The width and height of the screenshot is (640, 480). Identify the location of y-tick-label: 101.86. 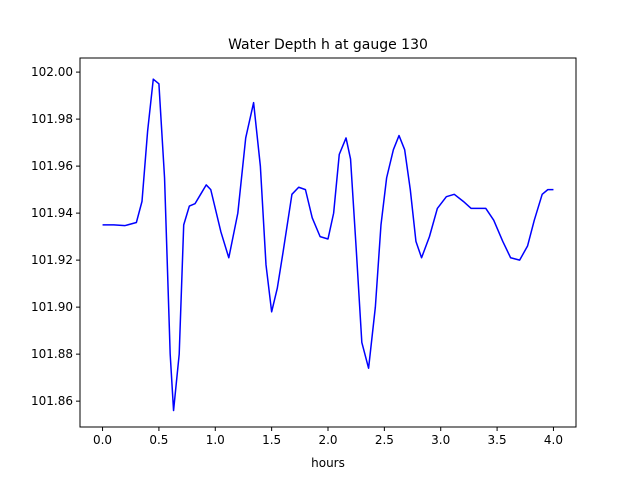
(52, 401).